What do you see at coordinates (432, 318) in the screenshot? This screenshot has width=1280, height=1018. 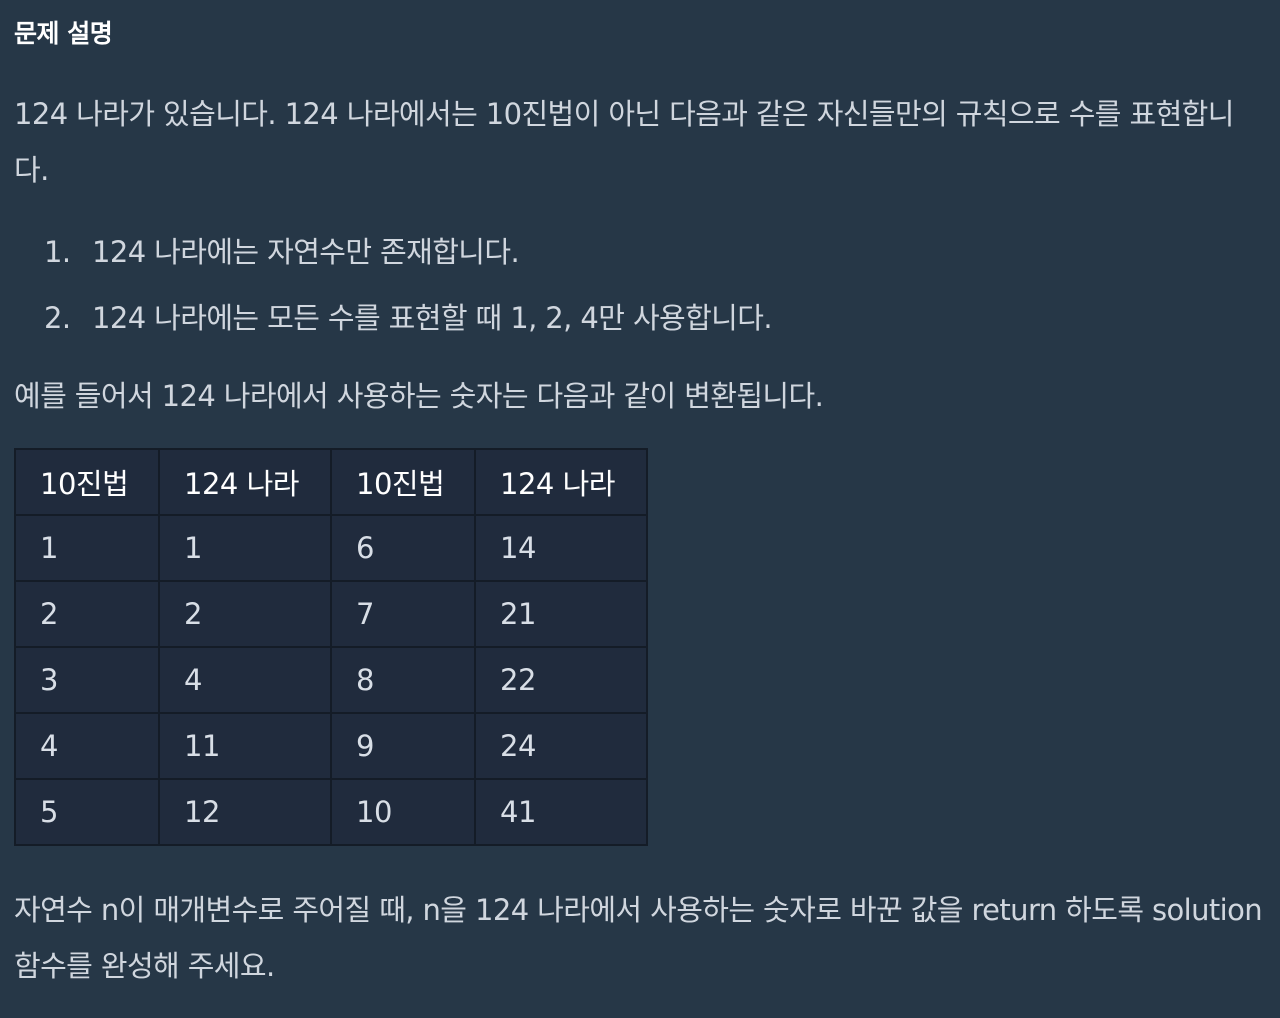 I see `rule-text: 124 나라에는 모든 수를 표현할 때 1, 2, 4만 사용합니다.` at bounding box center [432, 318].